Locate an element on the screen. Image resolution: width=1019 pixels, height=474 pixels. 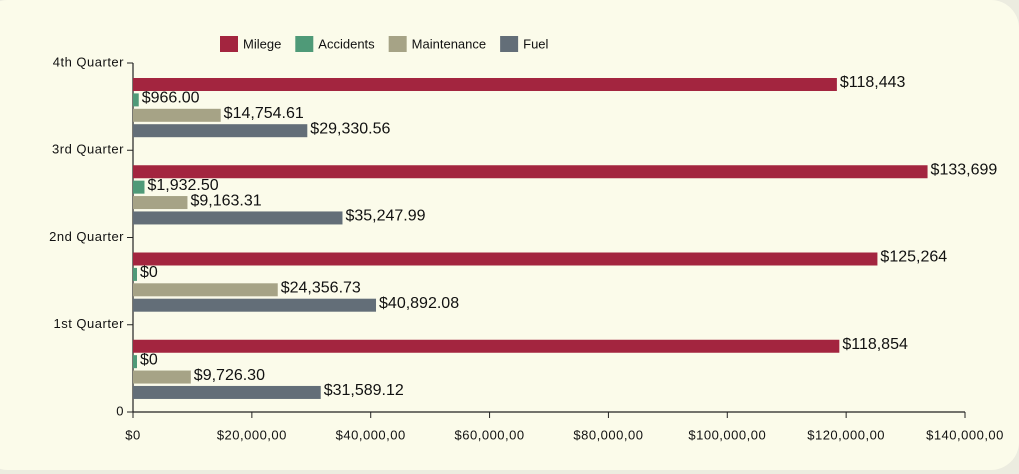
x-tick-label: $60,000,00 is located at coordinates (490, 434).